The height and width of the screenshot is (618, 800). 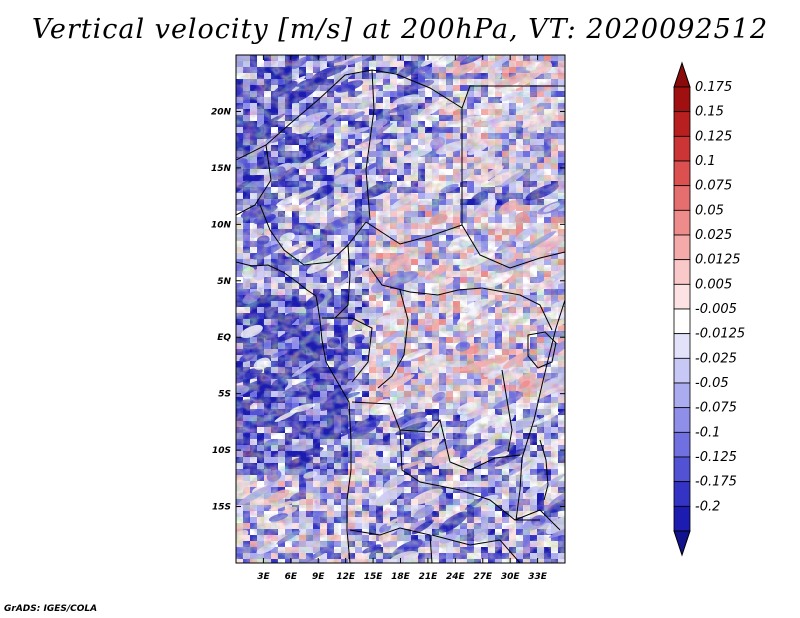 I want to click on colorbar-label: 0.125, so click(x=713, y=136).